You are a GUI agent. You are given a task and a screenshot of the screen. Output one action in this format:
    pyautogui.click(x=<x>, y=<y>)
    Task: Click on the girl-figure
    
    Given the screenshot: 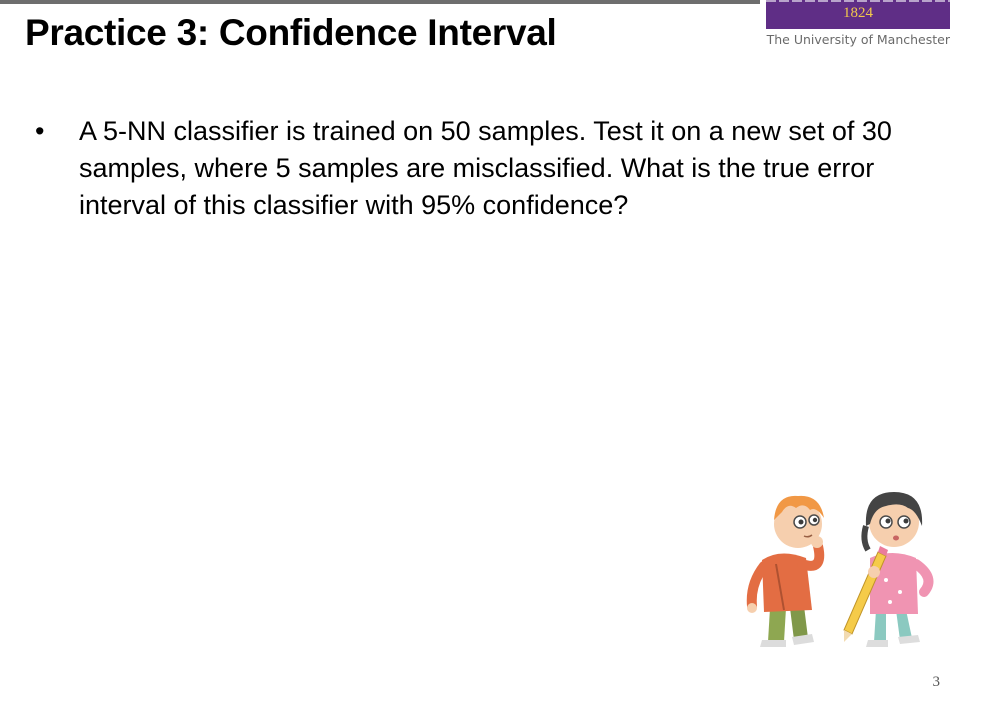 What is the action you would take?
    pyautogui.click(x=888, y=569)
    